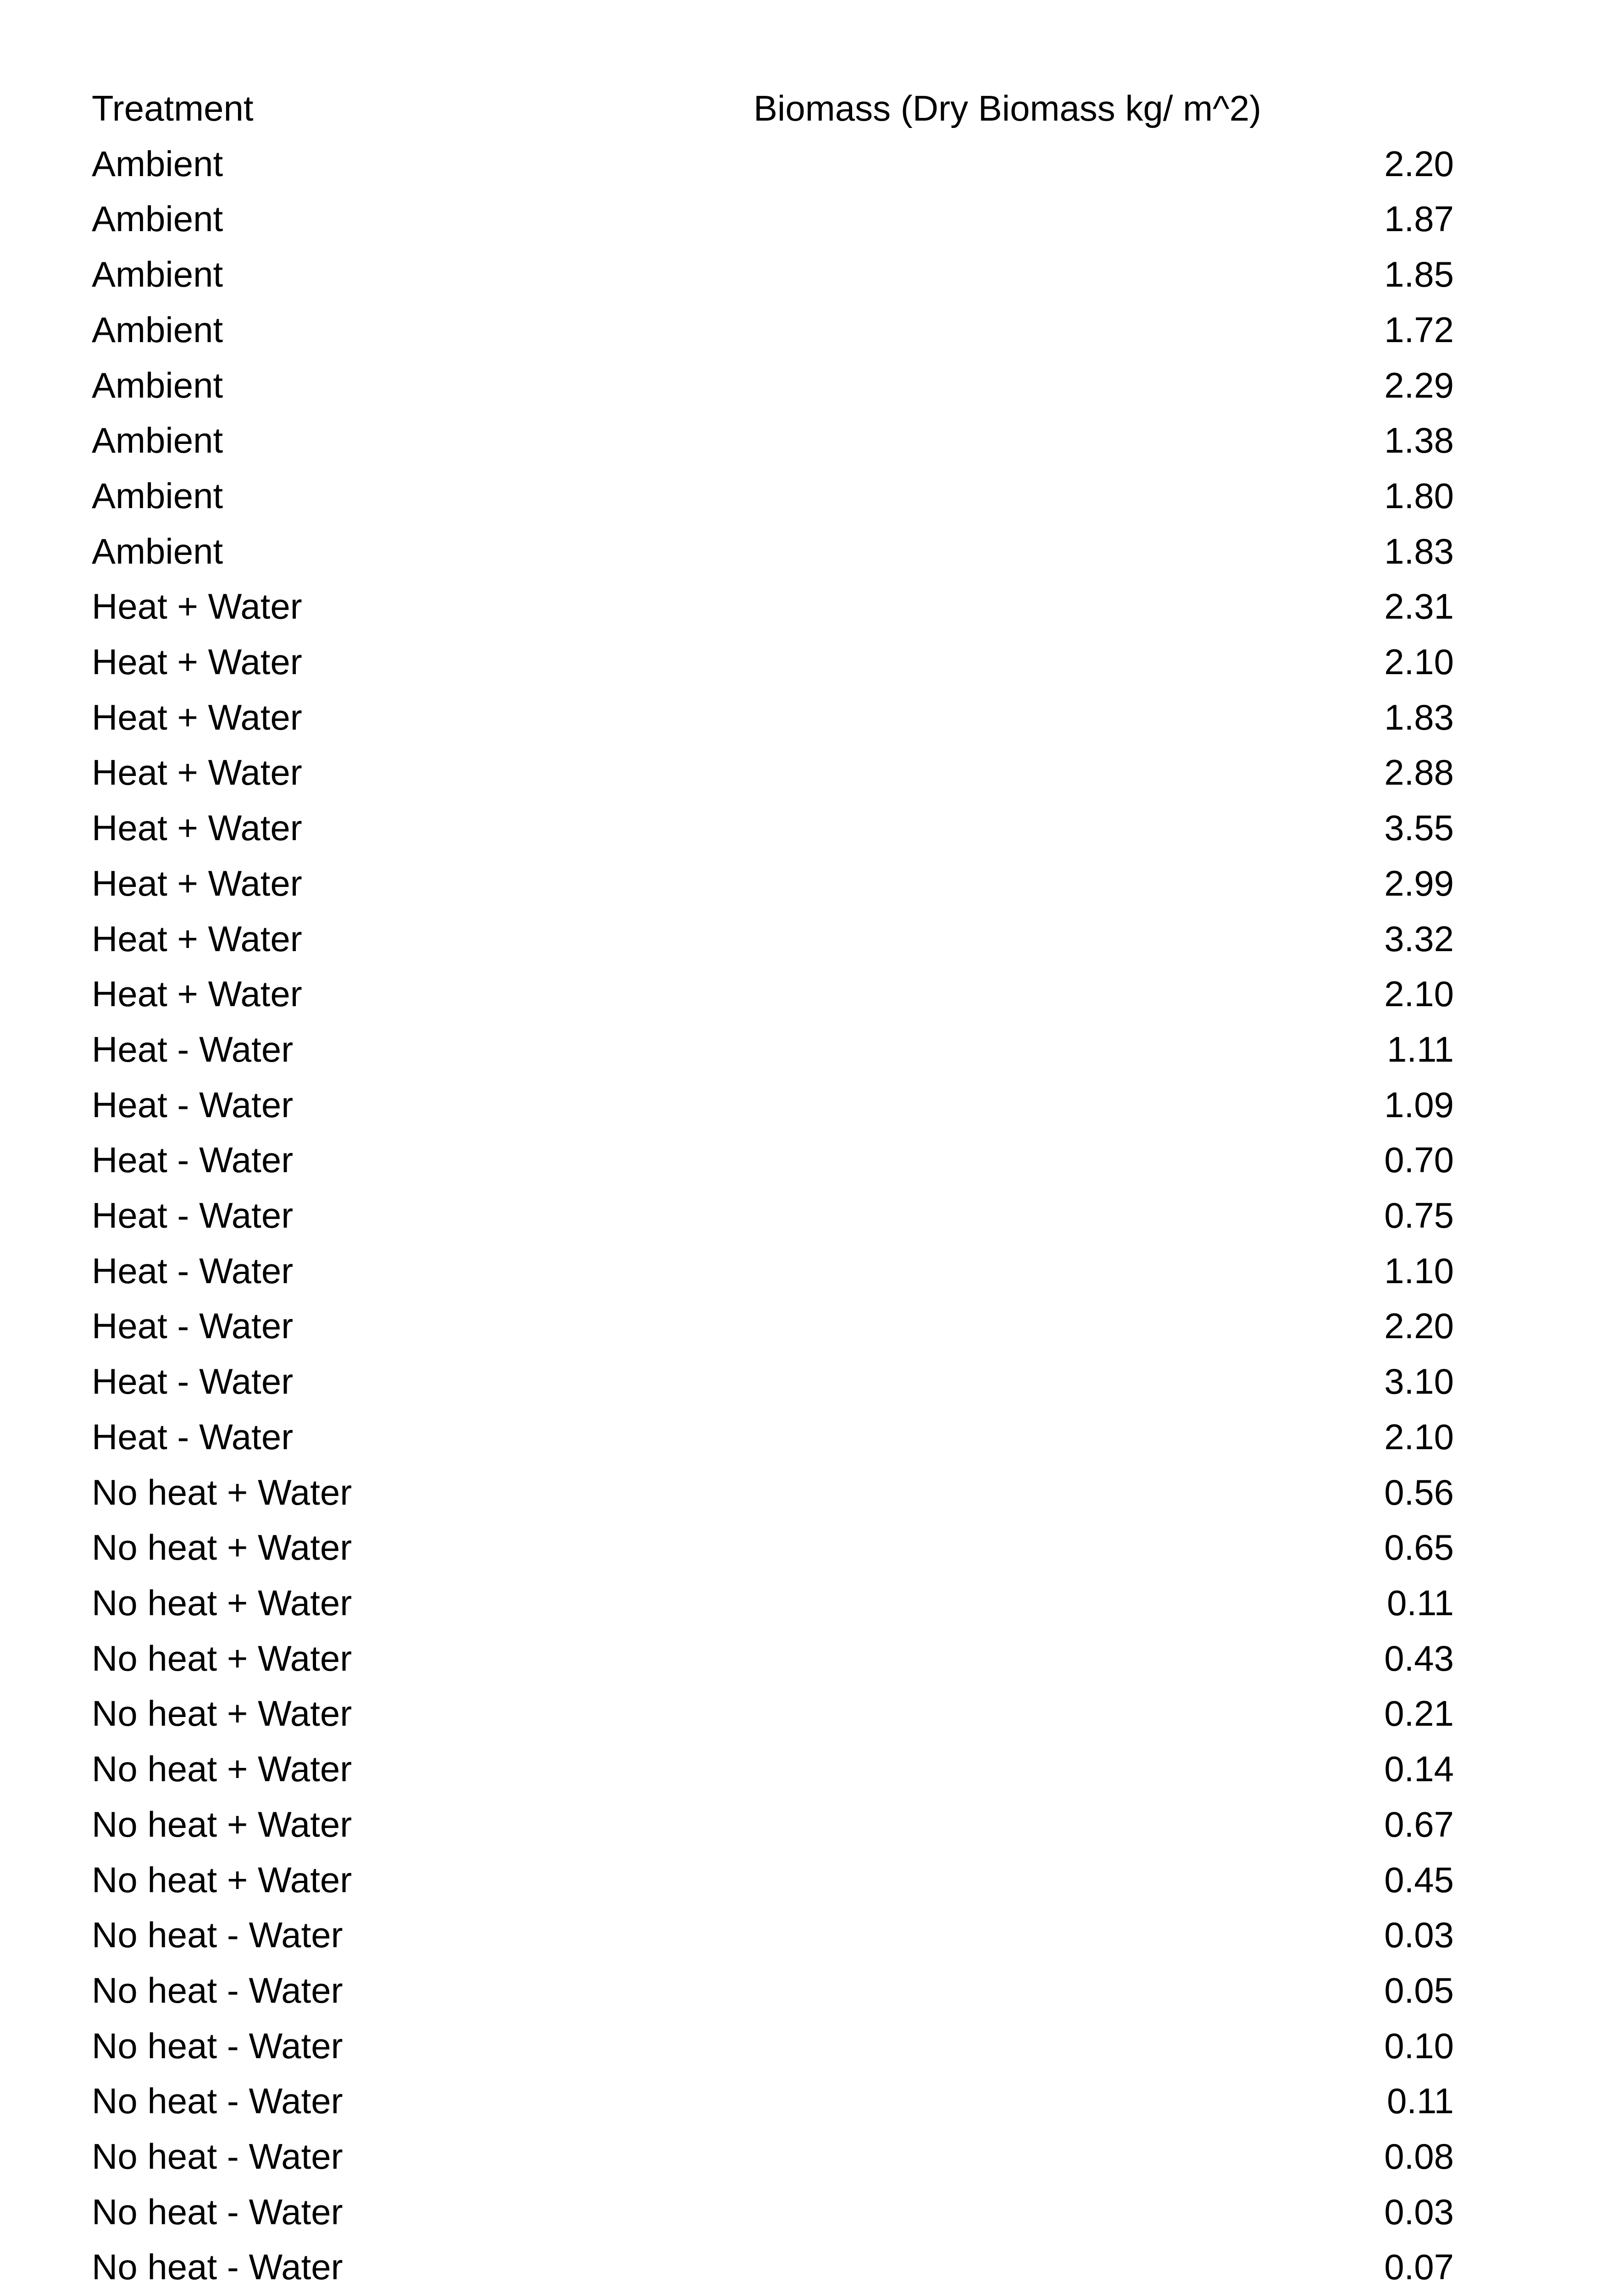  I want to click on table-row: No heat + Water 0.45, so click(773, 1880).